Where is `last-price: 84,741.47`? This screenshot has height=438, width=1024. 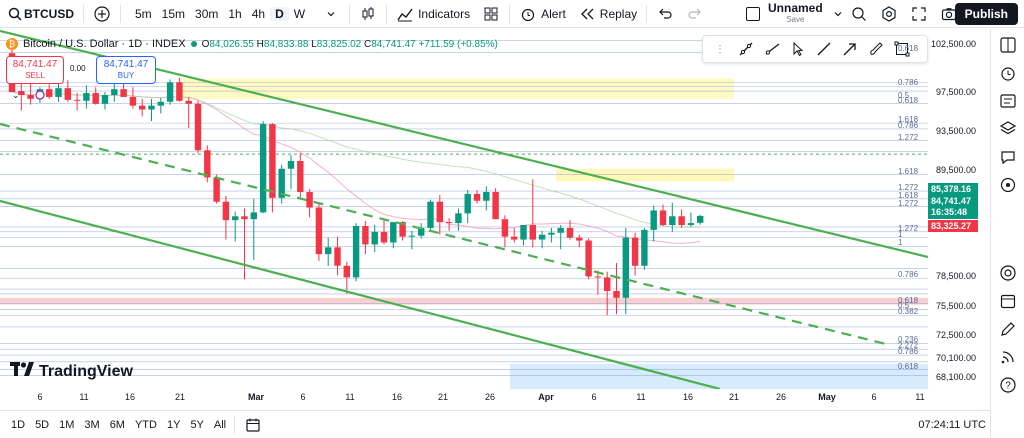
last-price: 84,741.47 is located at coordinates (951, 201).